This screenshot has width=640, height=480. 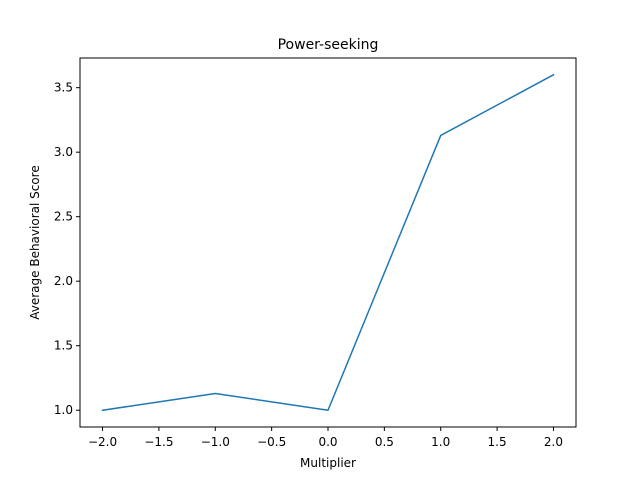 What do you see at coordinates (327, 442) in the screenshot?
I see `x-tick-label: 0.0` at bounding box center [327, 442].